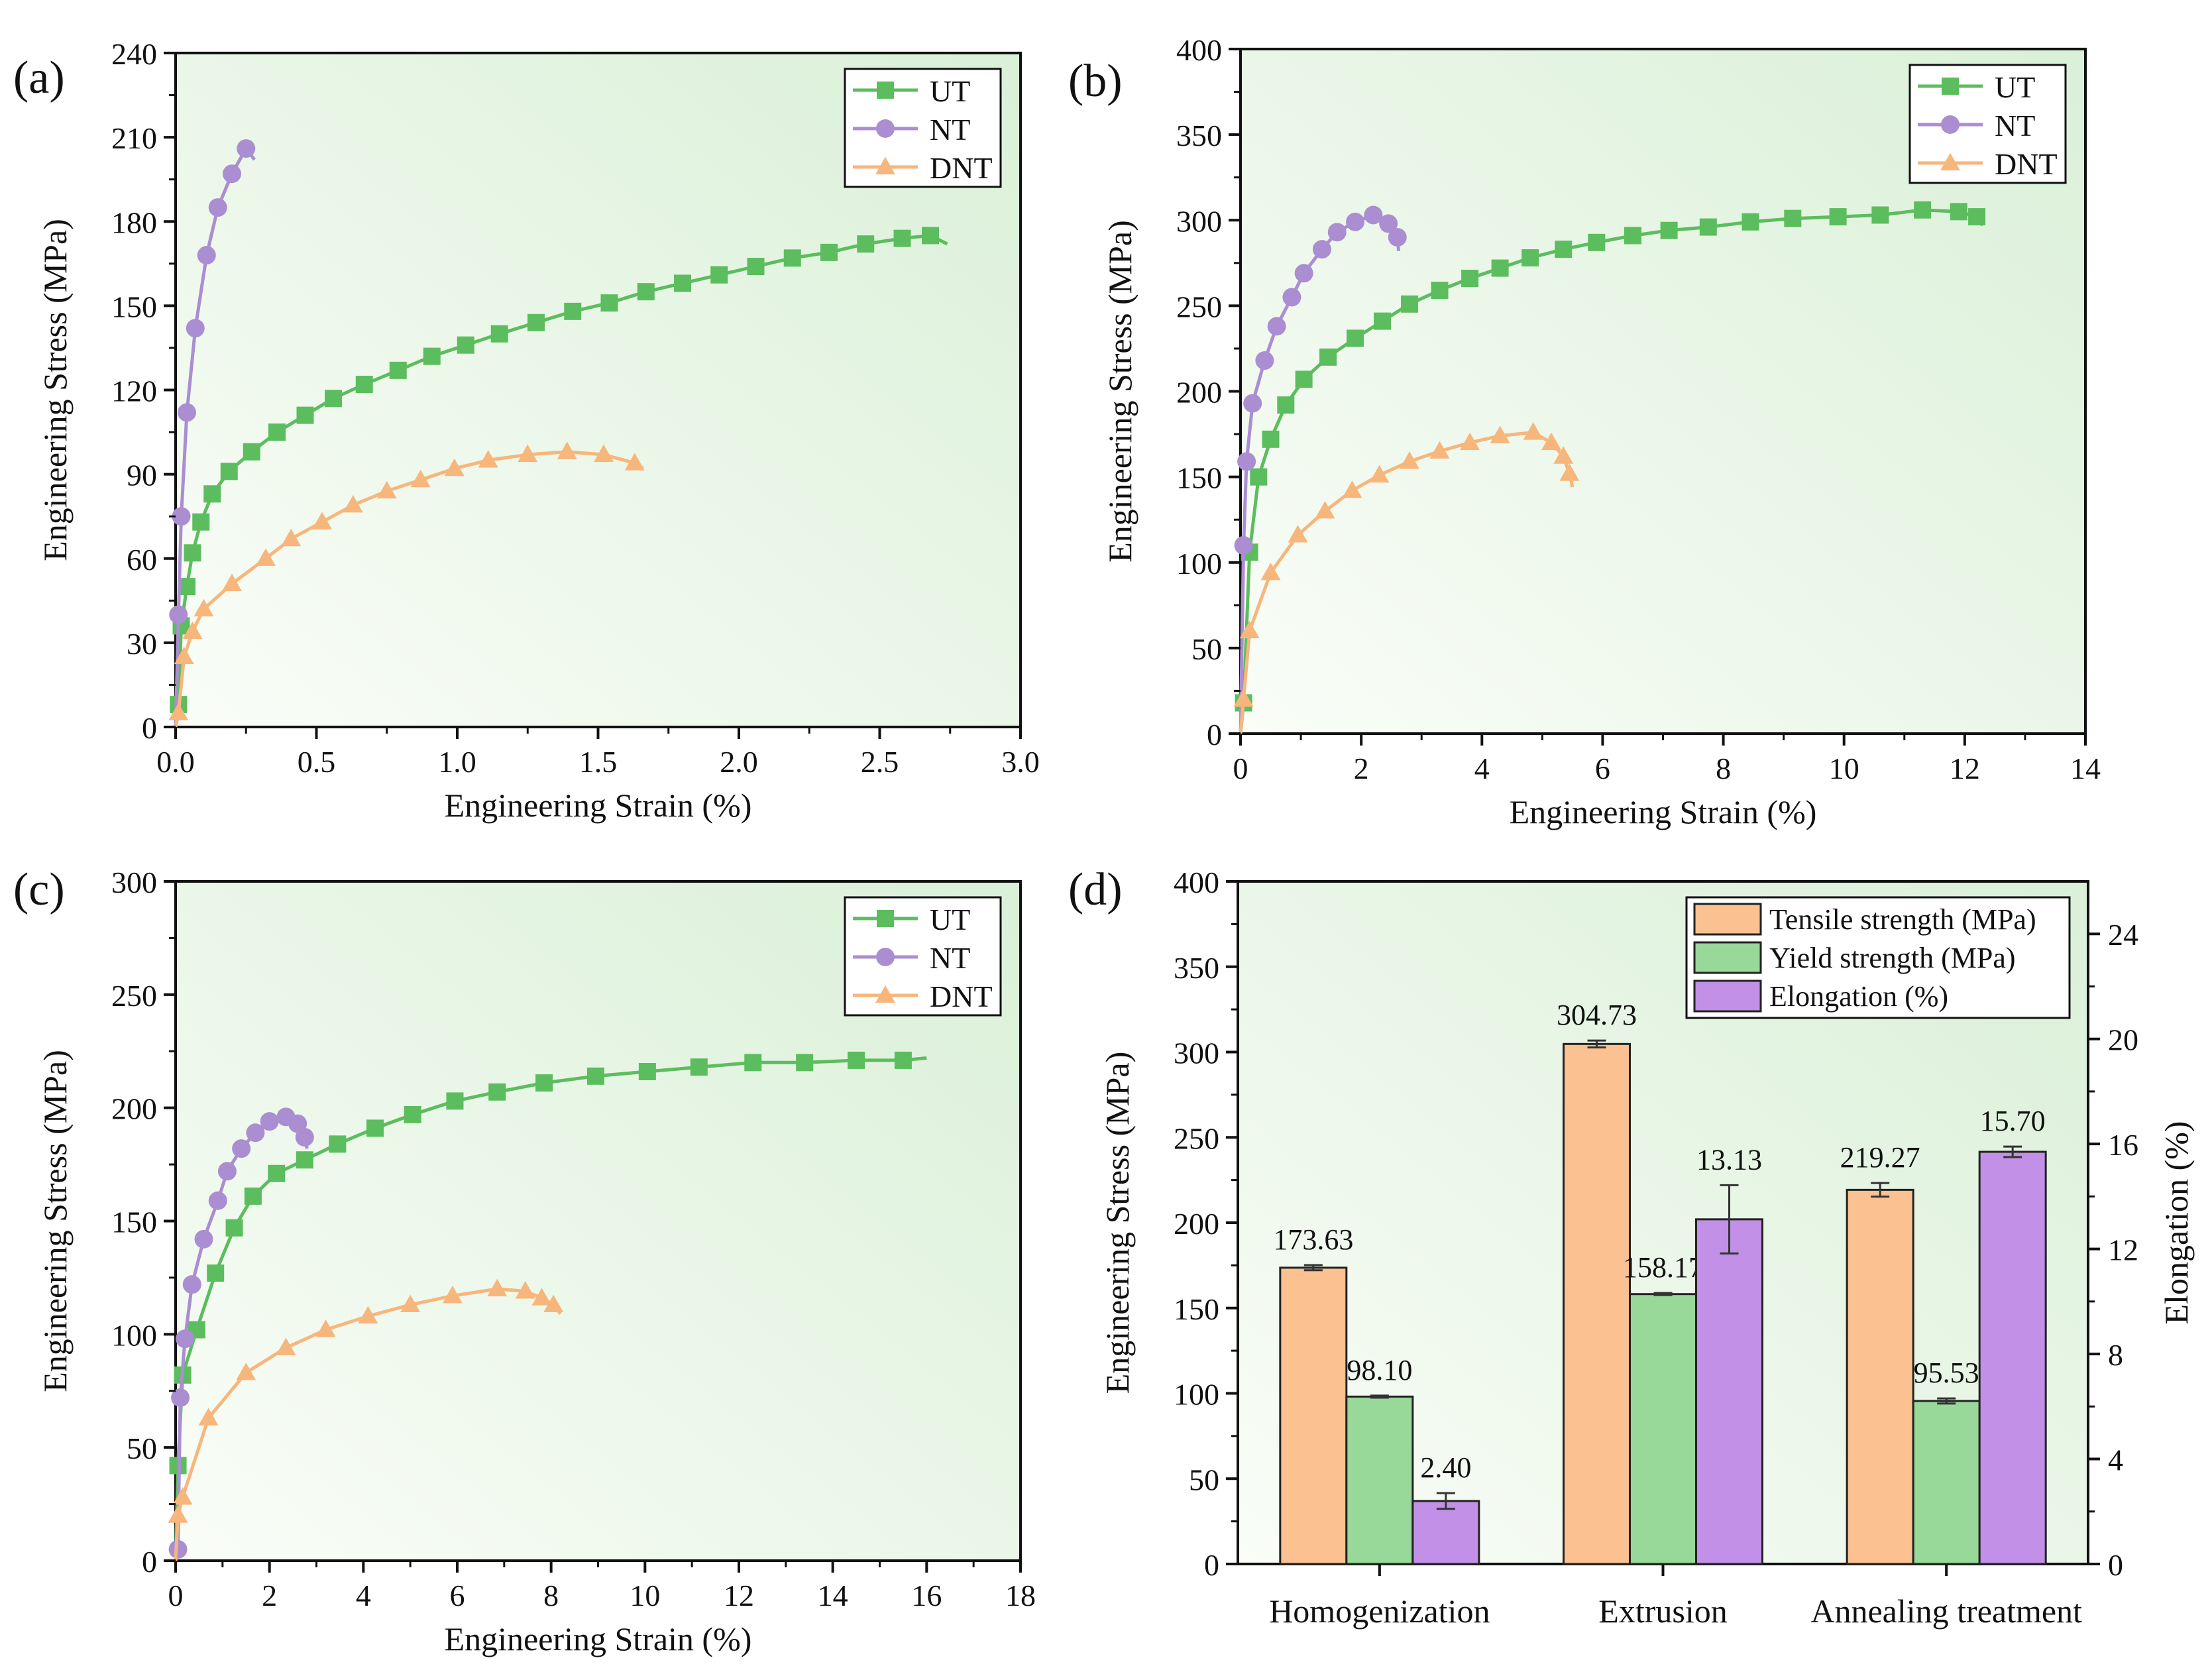 This screenshot has width=2212, height=1676. What do you see at coordinates (2115, 1460) in the screenshot?
I see `y-right-tick-label: 4` at bounding box center [2115, 1460].